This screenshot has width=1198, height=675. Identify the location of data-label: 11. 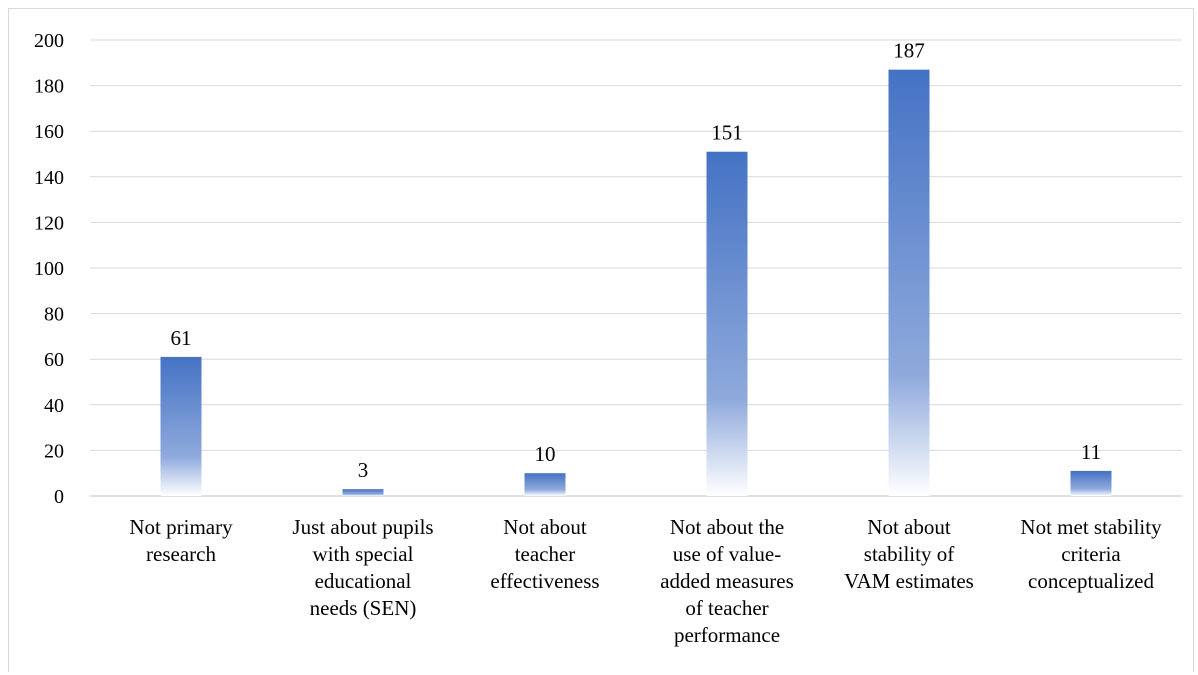
(1091, 452).